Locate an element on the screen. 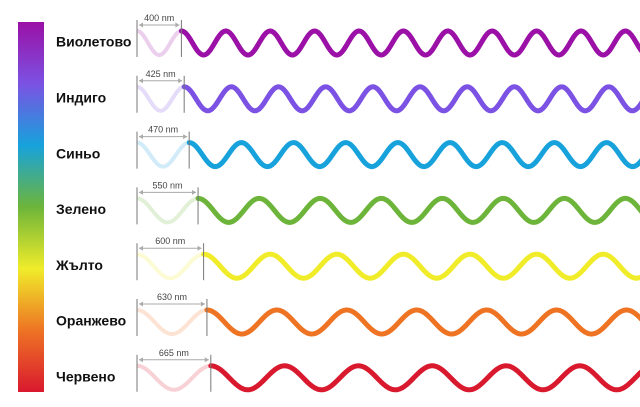 Image resolution: width=640 pixels, height=407 pixels. band-name: Жълто is located at coordinates (79, 265).